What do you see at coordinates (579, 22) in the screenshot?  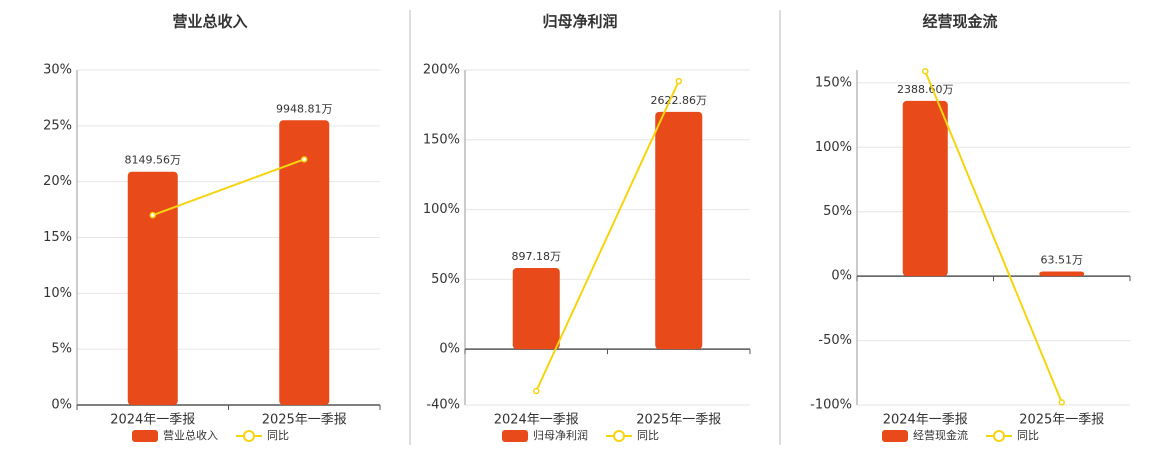 I see `chart-title: 归母净利润` at bounding box center [579, 22].